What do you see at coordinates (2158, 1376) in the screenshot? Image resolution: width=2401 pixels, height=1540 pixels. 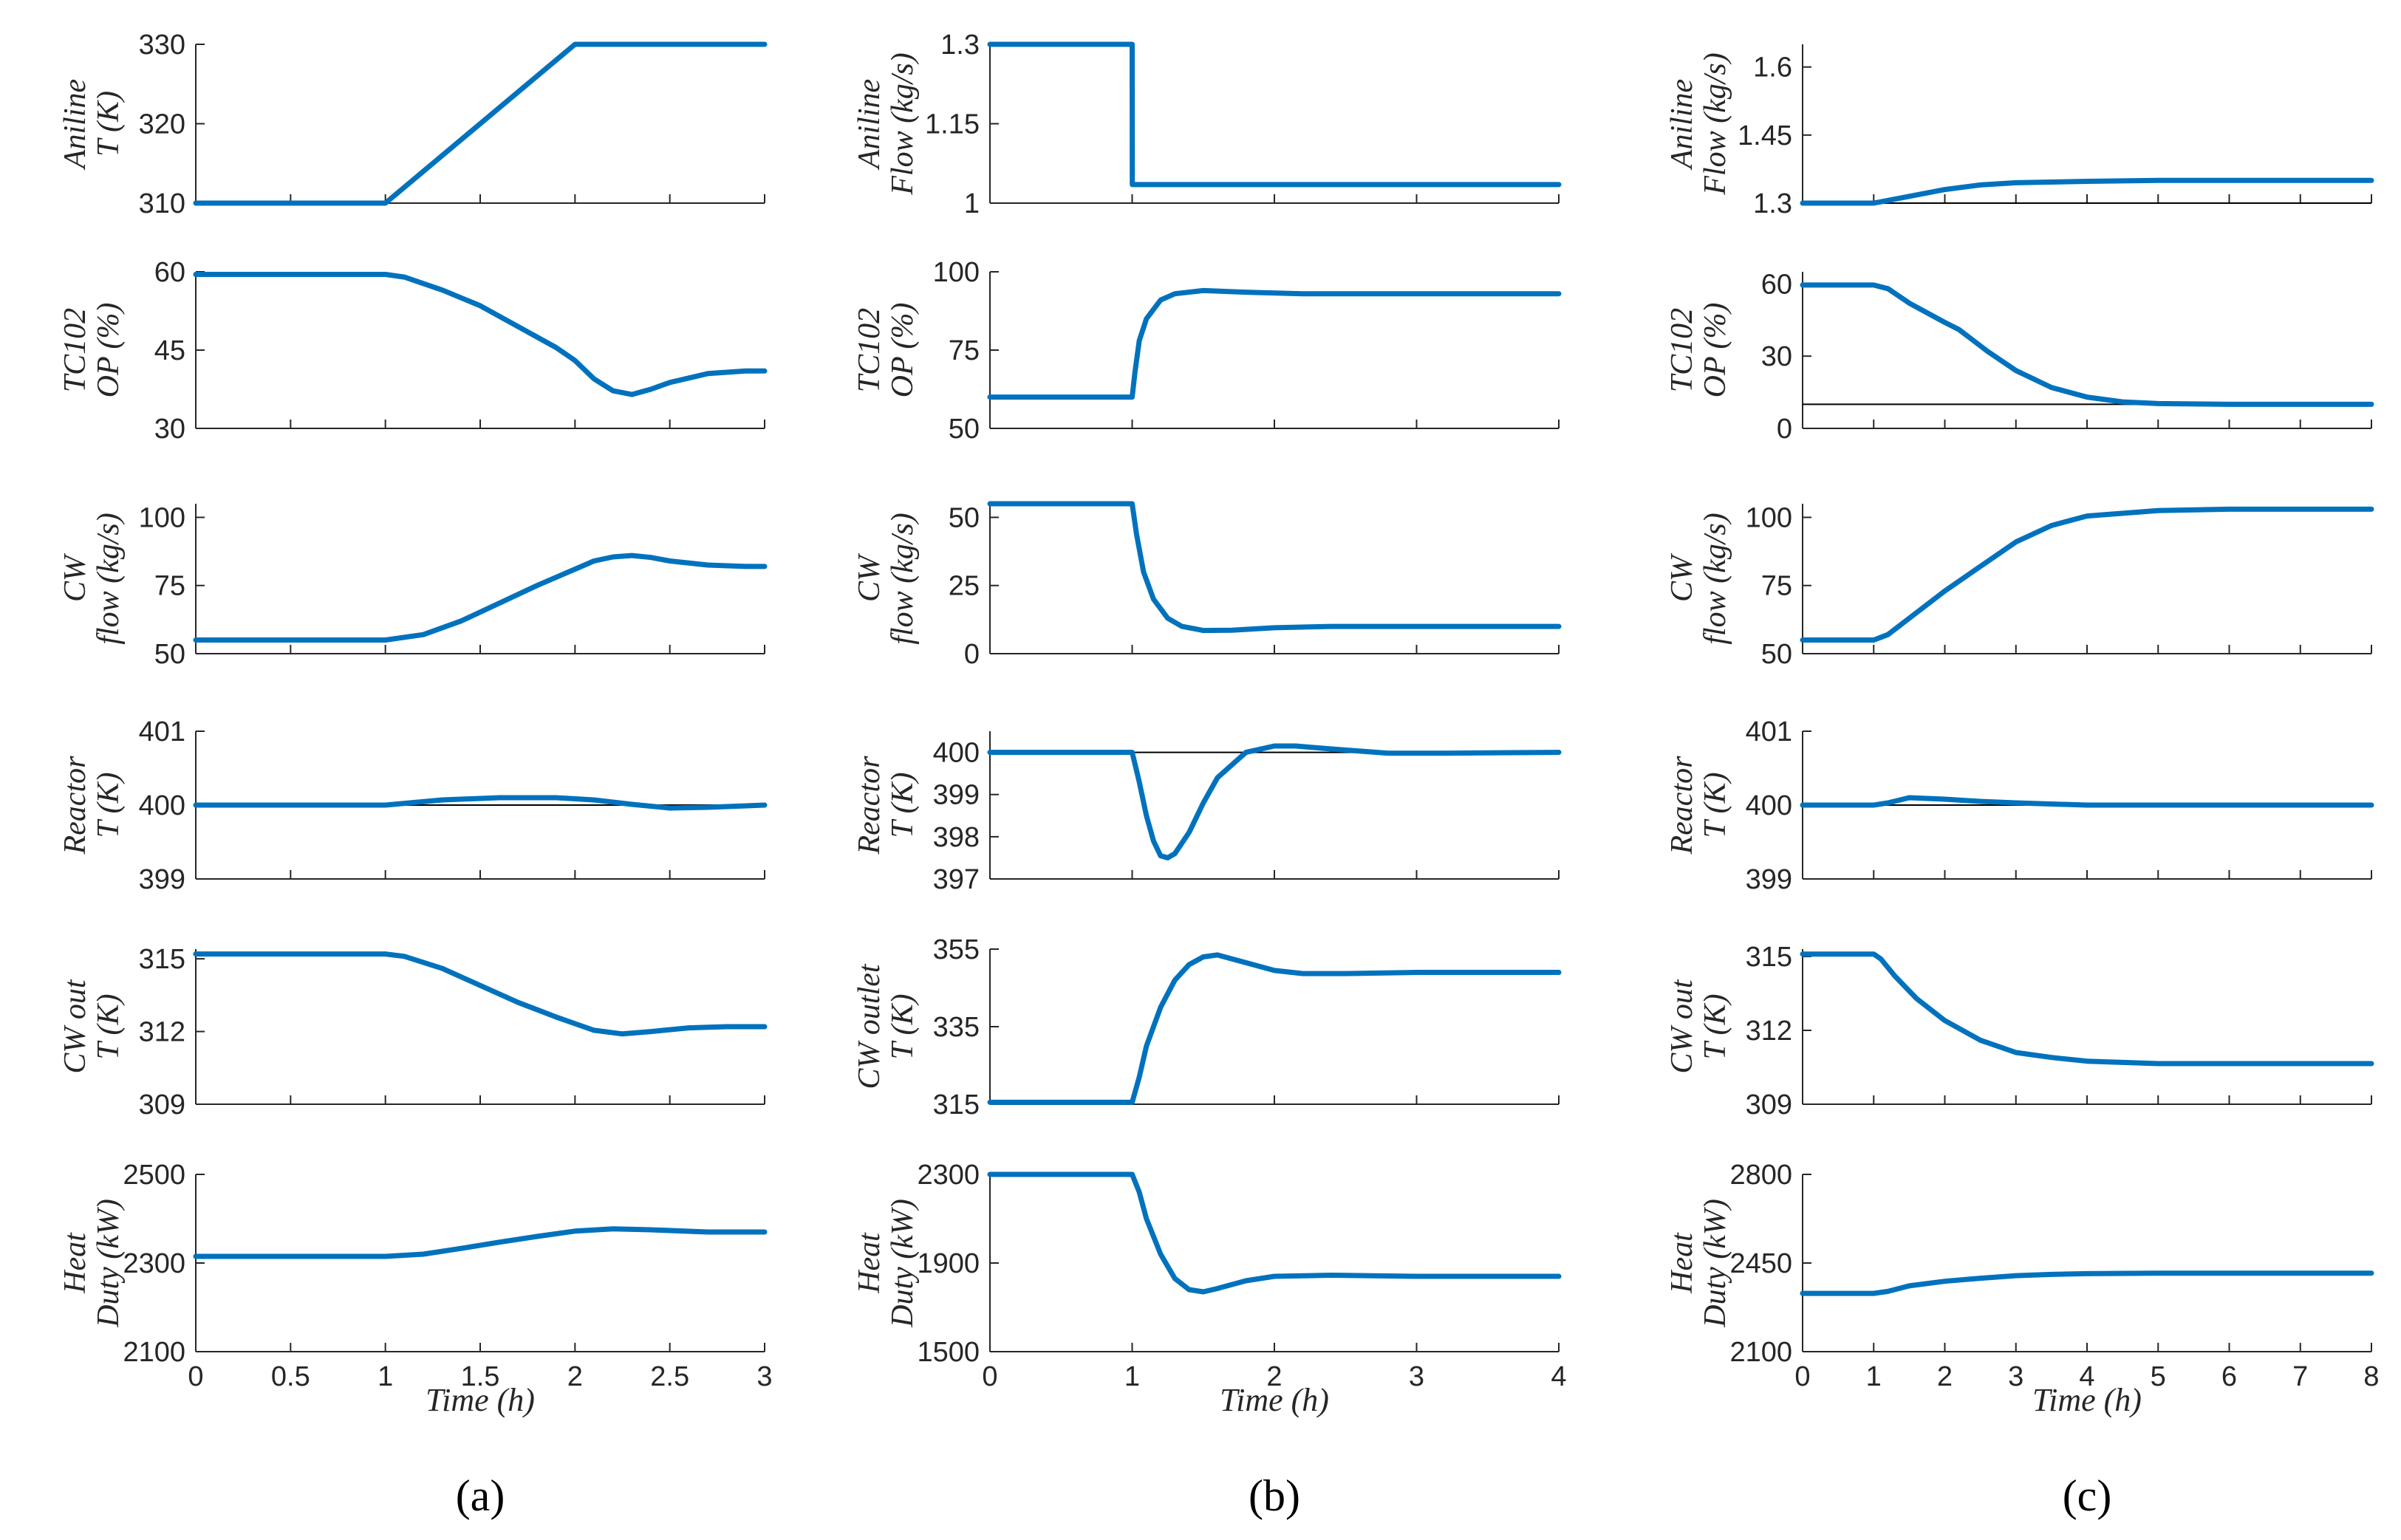 I see `x-tick-label: 5` at bounding box center [2158, 1376].